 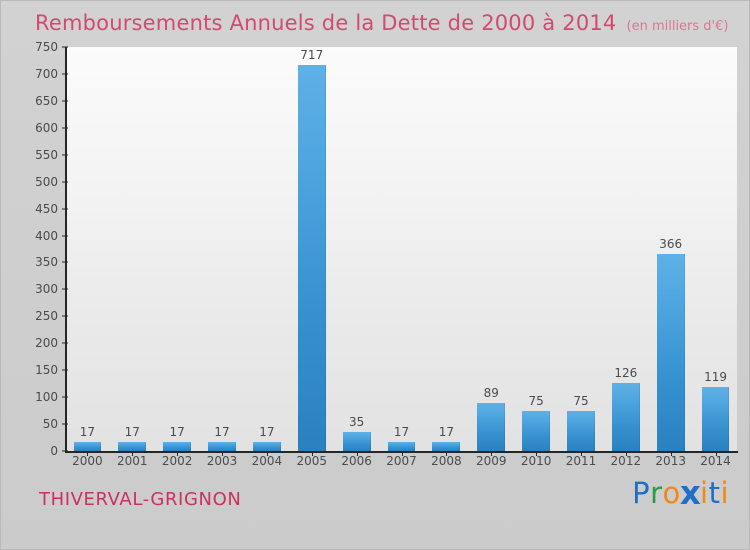 What do you see at coordinates (140, 499) in the screenshot?
I see `commune-name: THIVERVAL-GRIGNON` at bounding box center [140, 499].